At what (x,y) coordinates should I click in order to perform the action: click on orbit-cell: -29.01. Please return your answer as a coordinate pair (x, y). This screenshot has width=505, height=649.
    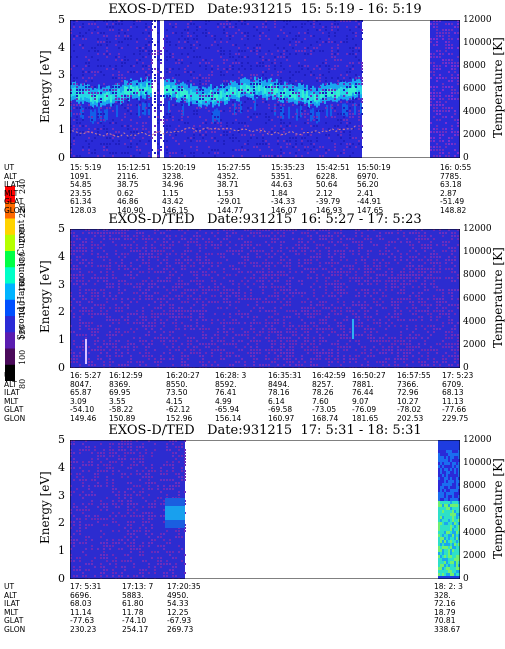
    Looking at the image, I should click on (229, 201).